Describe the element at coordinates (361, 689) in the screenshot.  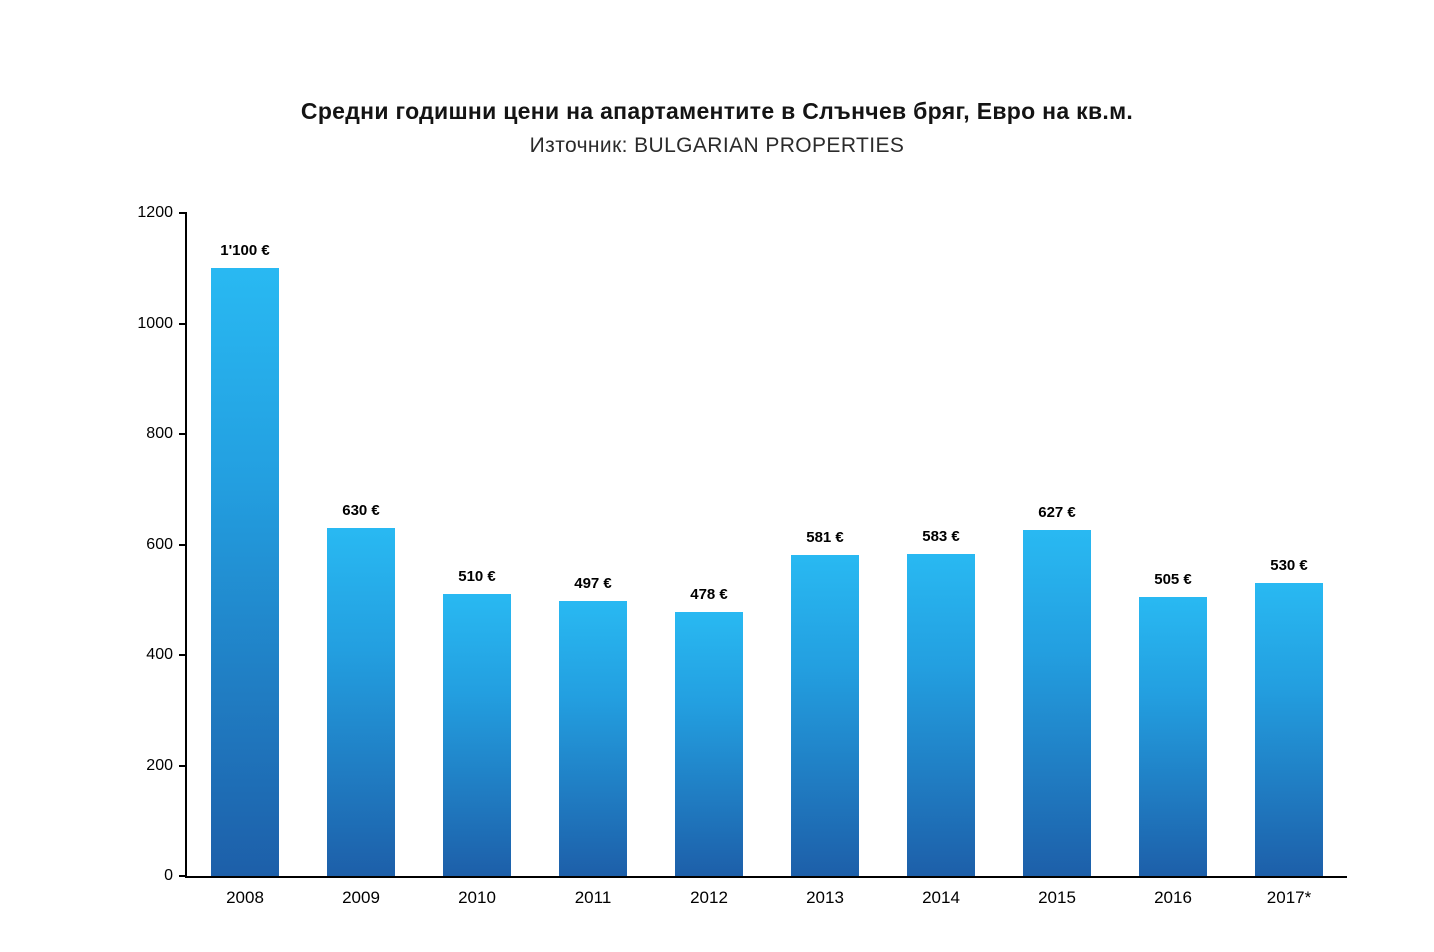
I see `bar-2009: 630 €` at that location.